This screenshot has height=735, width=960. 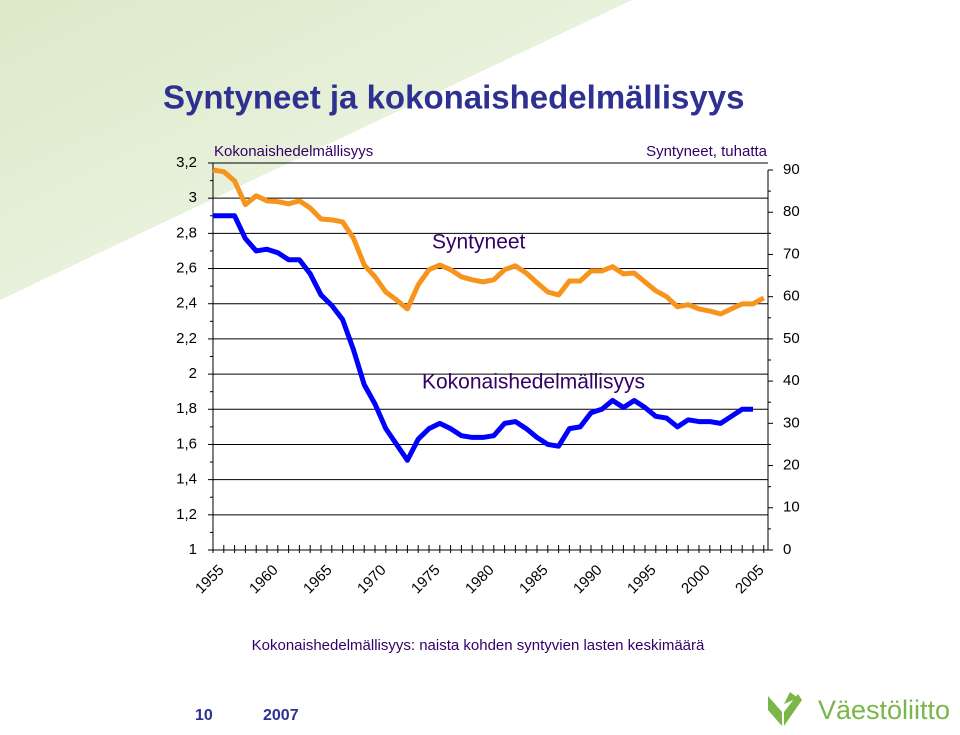 What do you see at coordinates (453, 97) in the screenshot?
I see `chart-title: Syntyneet ja kokonaishedelmällisyys` at bounding box center [453, 97].